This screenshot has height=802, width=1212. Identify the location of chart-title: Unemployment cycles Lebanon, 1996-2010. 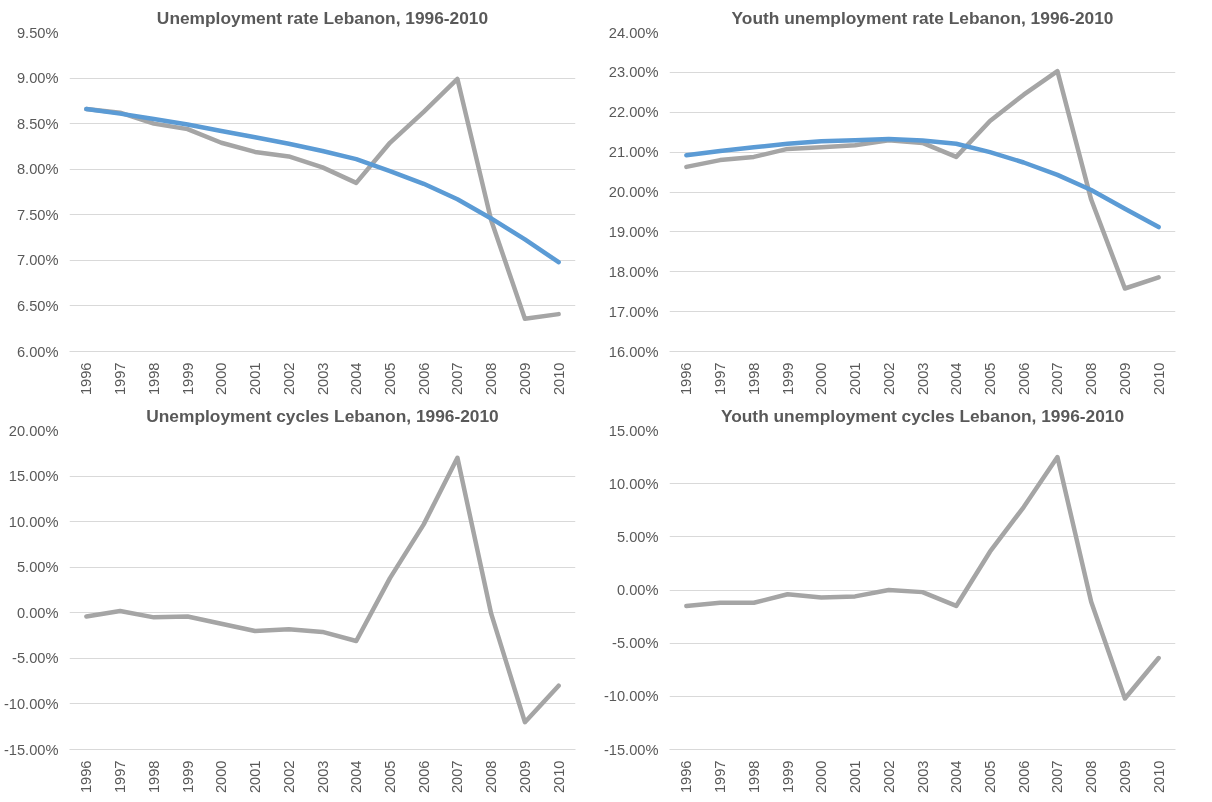
(322, 415).